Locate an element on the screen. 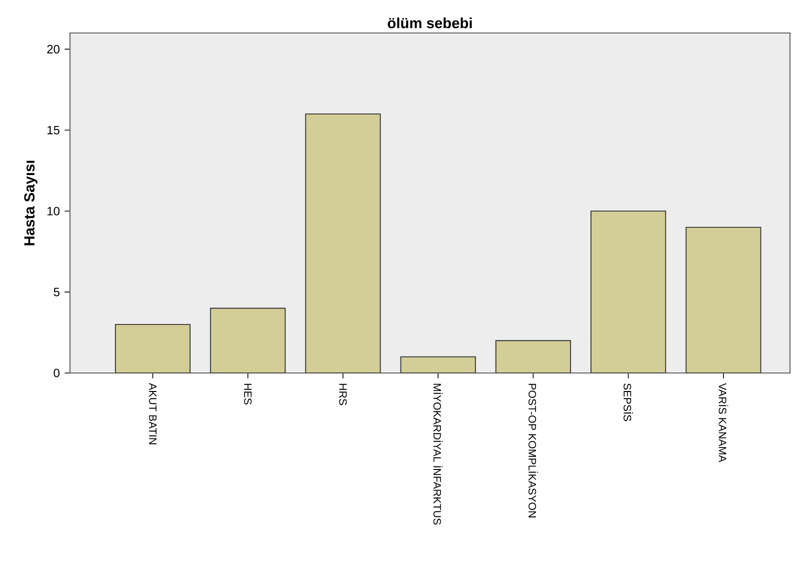 This screenshot has width=794, height=564. x-tick-label: HRS is located at coordinates (343, 395).